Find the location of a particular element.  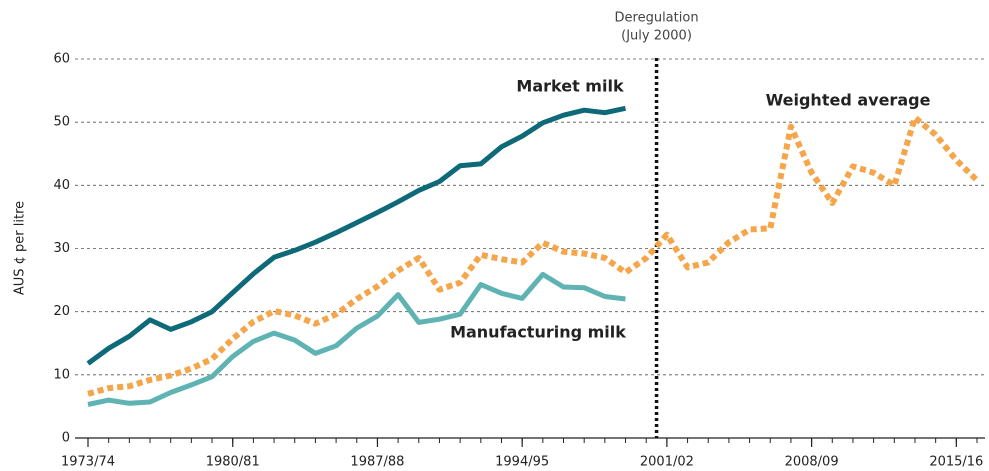

y-tick-label: 40 is located at coordinates (61, 185).